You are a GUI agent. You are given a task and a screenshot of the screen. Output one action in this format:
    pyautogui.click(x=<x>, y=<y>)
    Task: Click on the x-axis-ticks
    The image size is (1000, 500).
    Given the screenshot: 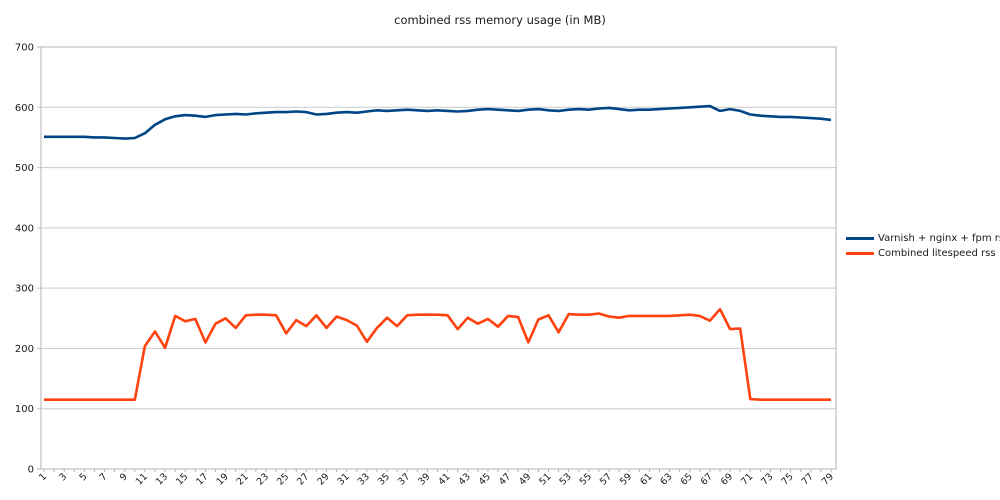 What is the action you would take?
    pyautogui.click(x=437, y=470)
    